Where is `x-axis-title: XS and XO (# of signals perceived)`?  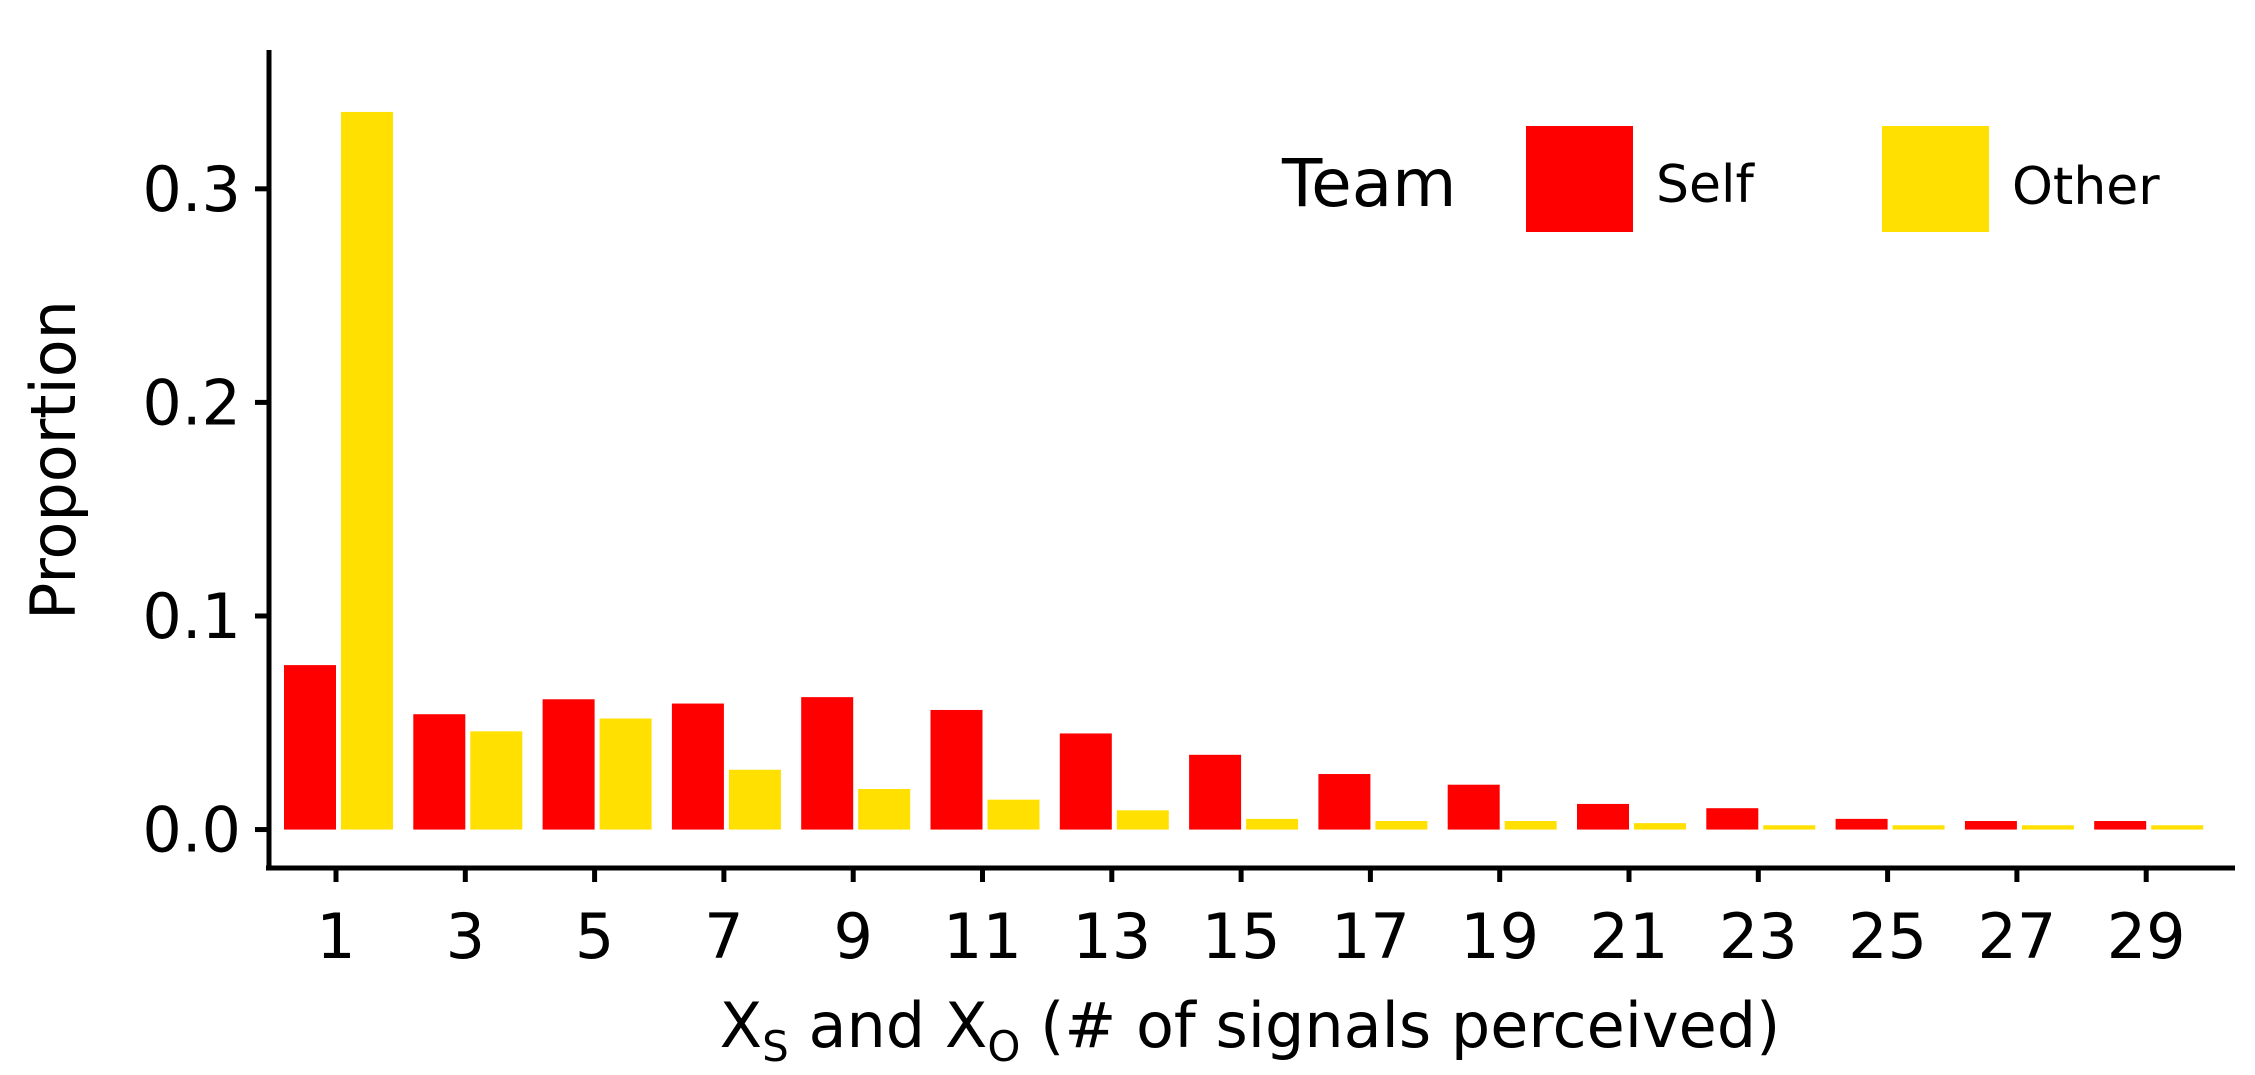
x-axis-title: XS and XO (# of signals perceived) is located at coordinates (1250, 1030).